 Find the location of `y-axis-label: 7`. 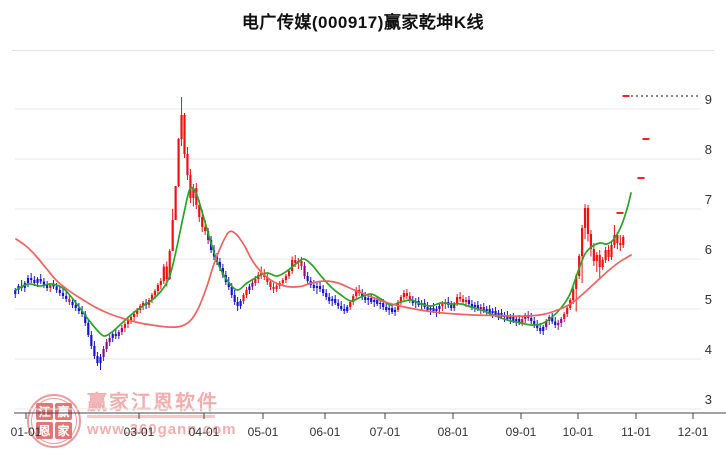

y-axis-label: 7 is located at coordinates (708, 199).